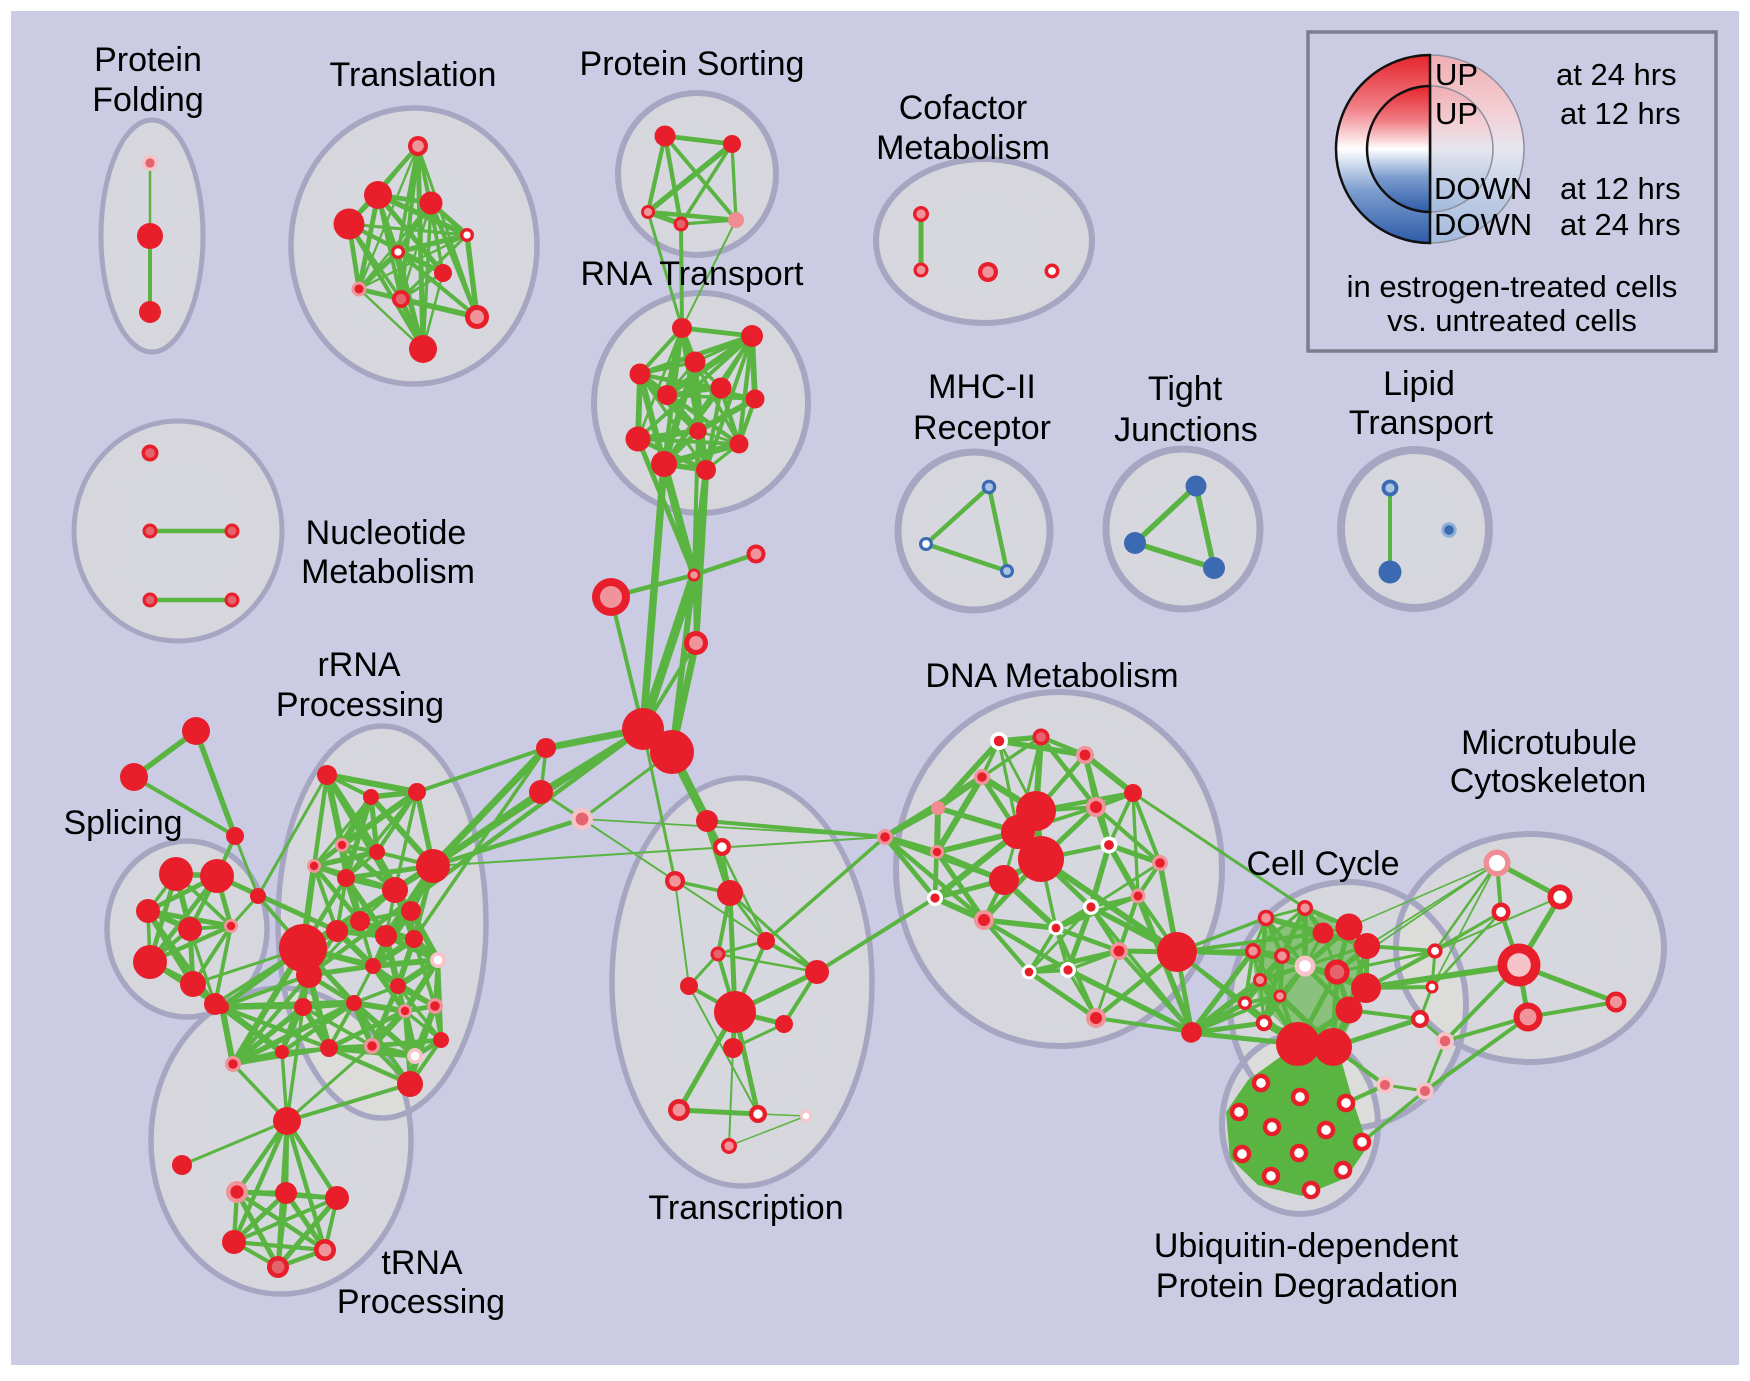  Describe the element at coordinates (745, 1208) in the screenshot. I see `svg-text: Transcription` at that location.